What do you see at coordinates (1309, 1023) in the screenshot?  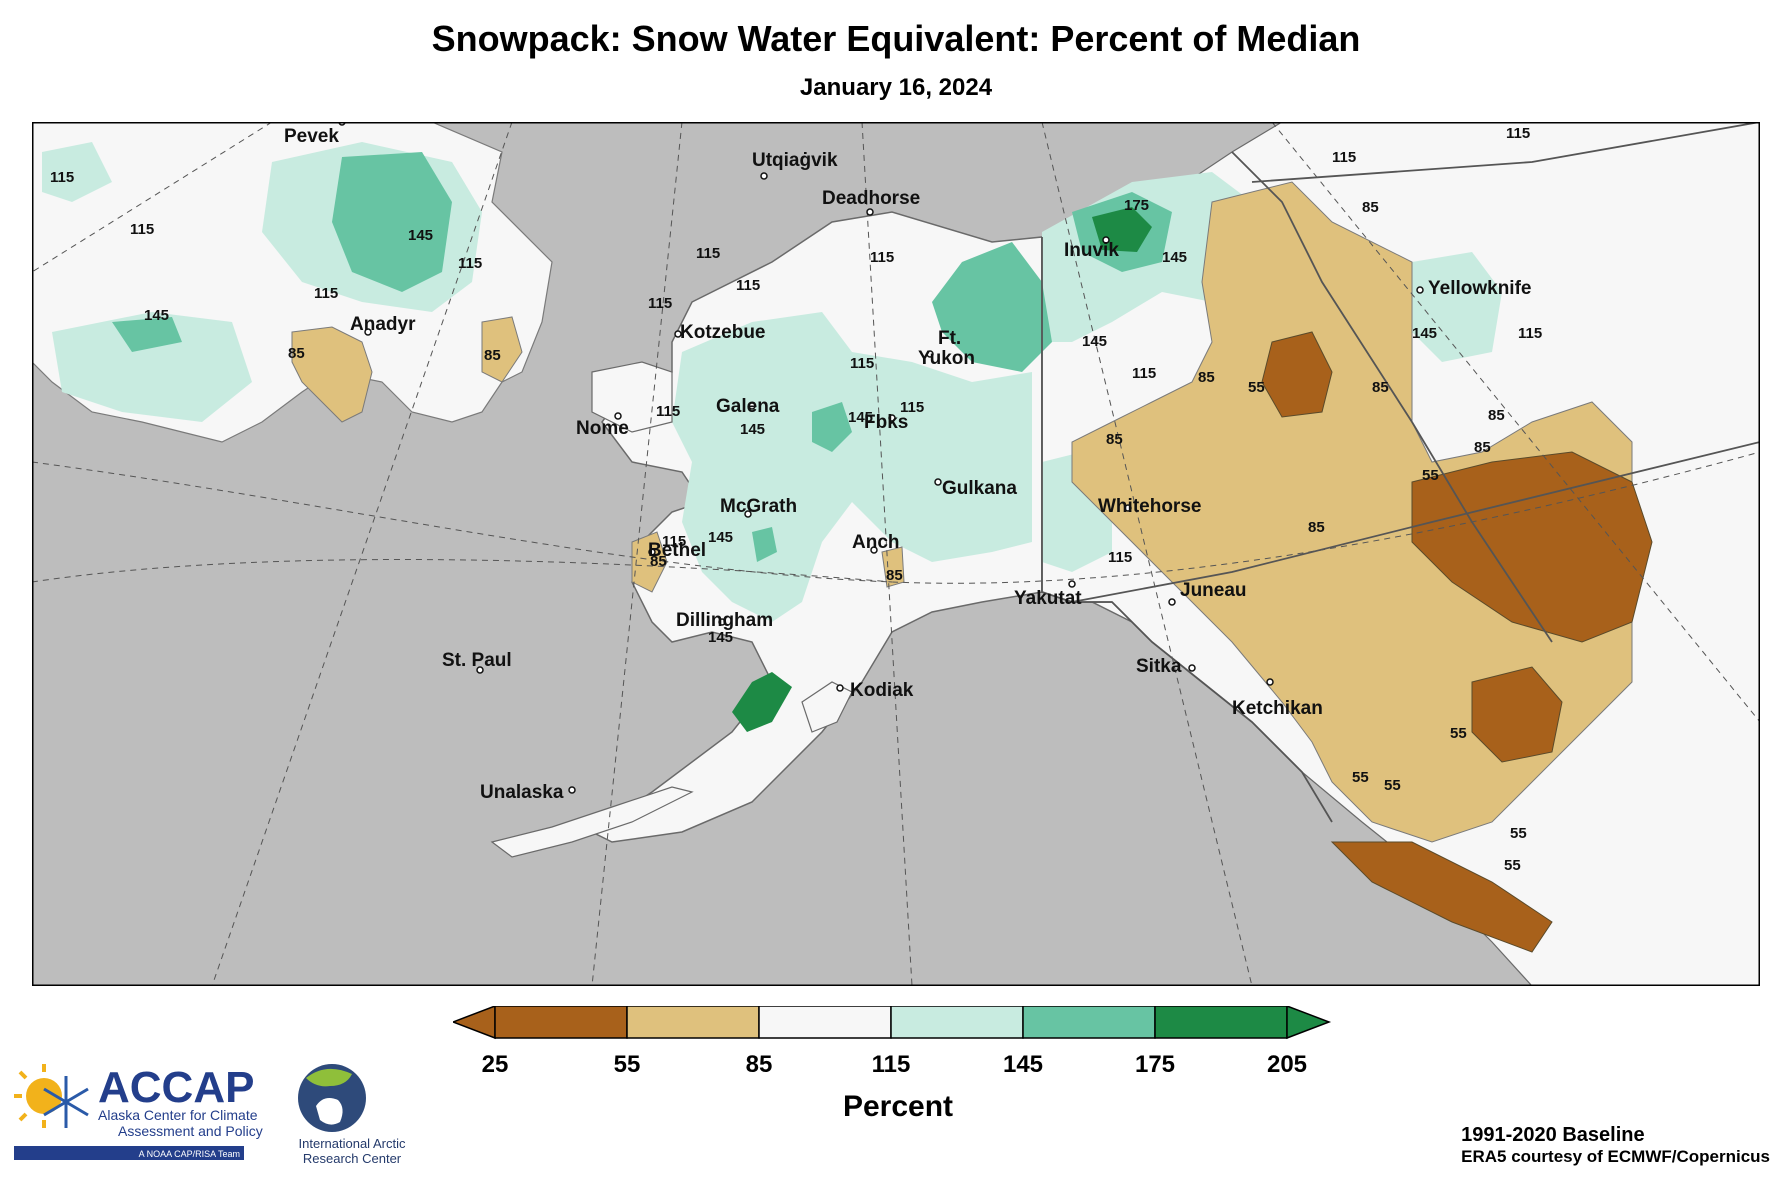 I see `legend-arrow-high` at bounding box center [1309, 1023].